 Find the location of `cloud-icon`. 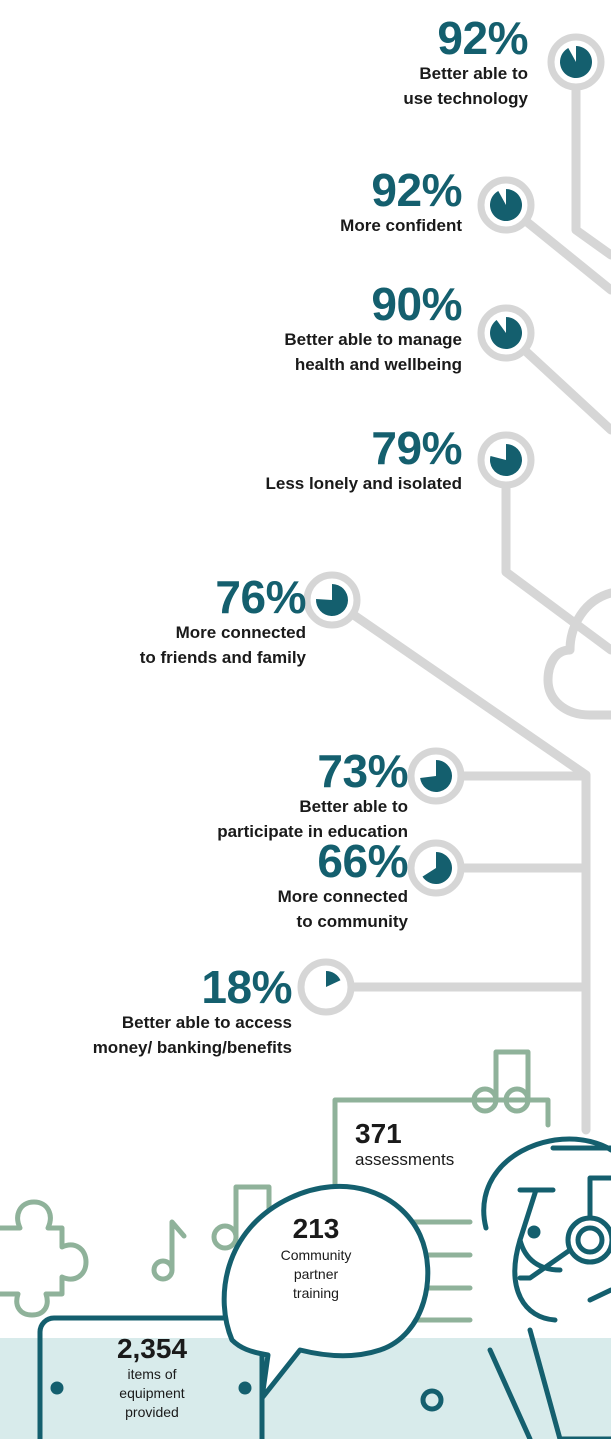

cloud-icon is located at coordinates (577, 654).